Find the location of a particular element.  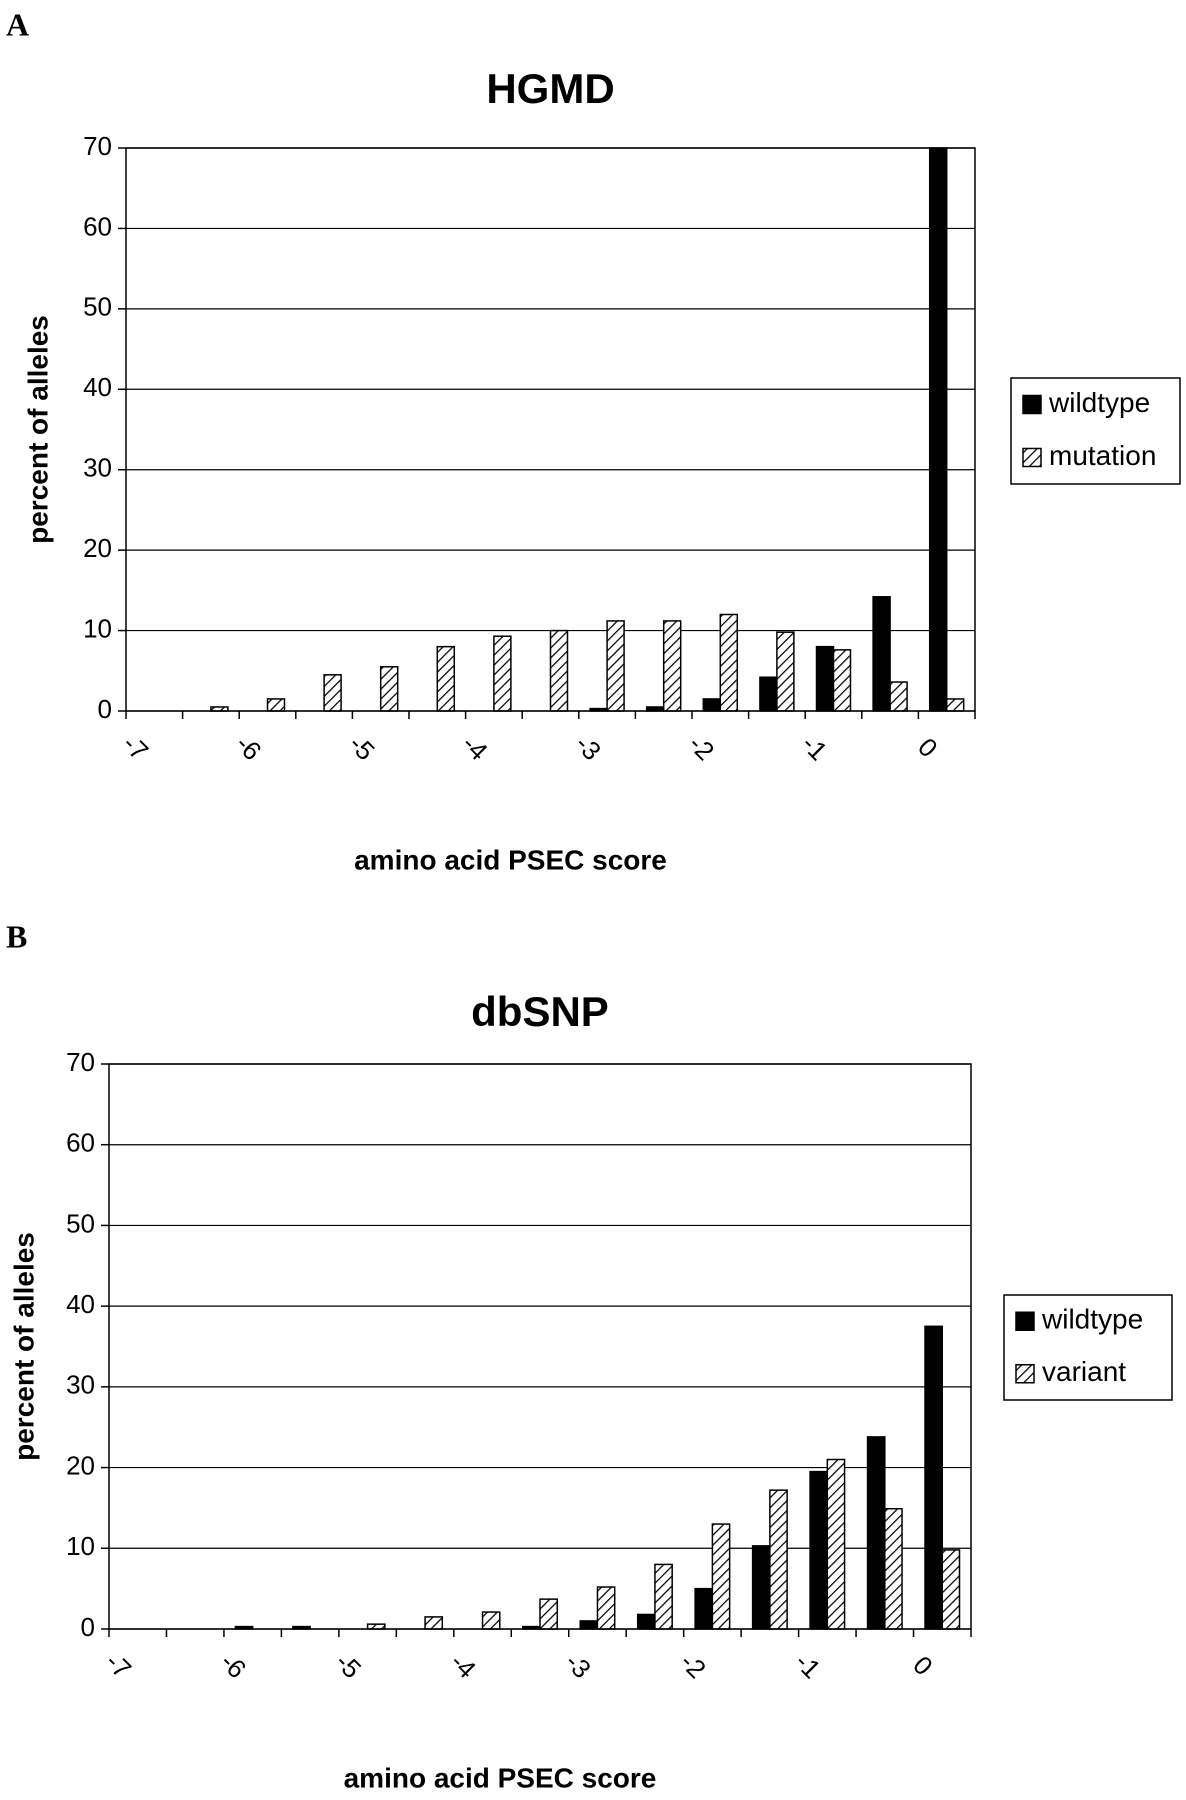

panel-label: A is located at coordinates (17, 24).